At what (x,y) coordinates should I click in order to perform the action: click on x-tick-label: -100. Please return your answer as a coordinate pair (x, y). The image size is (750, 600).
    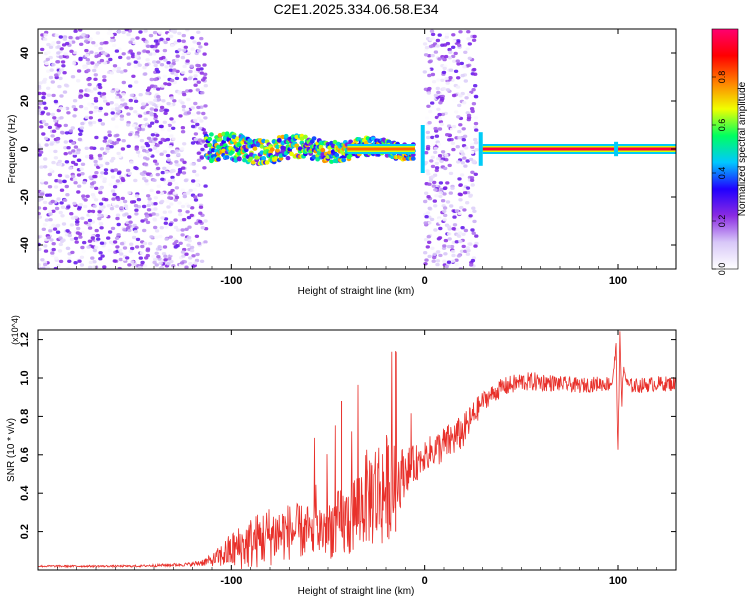
    Looking at the image, I should click on (231, 281).